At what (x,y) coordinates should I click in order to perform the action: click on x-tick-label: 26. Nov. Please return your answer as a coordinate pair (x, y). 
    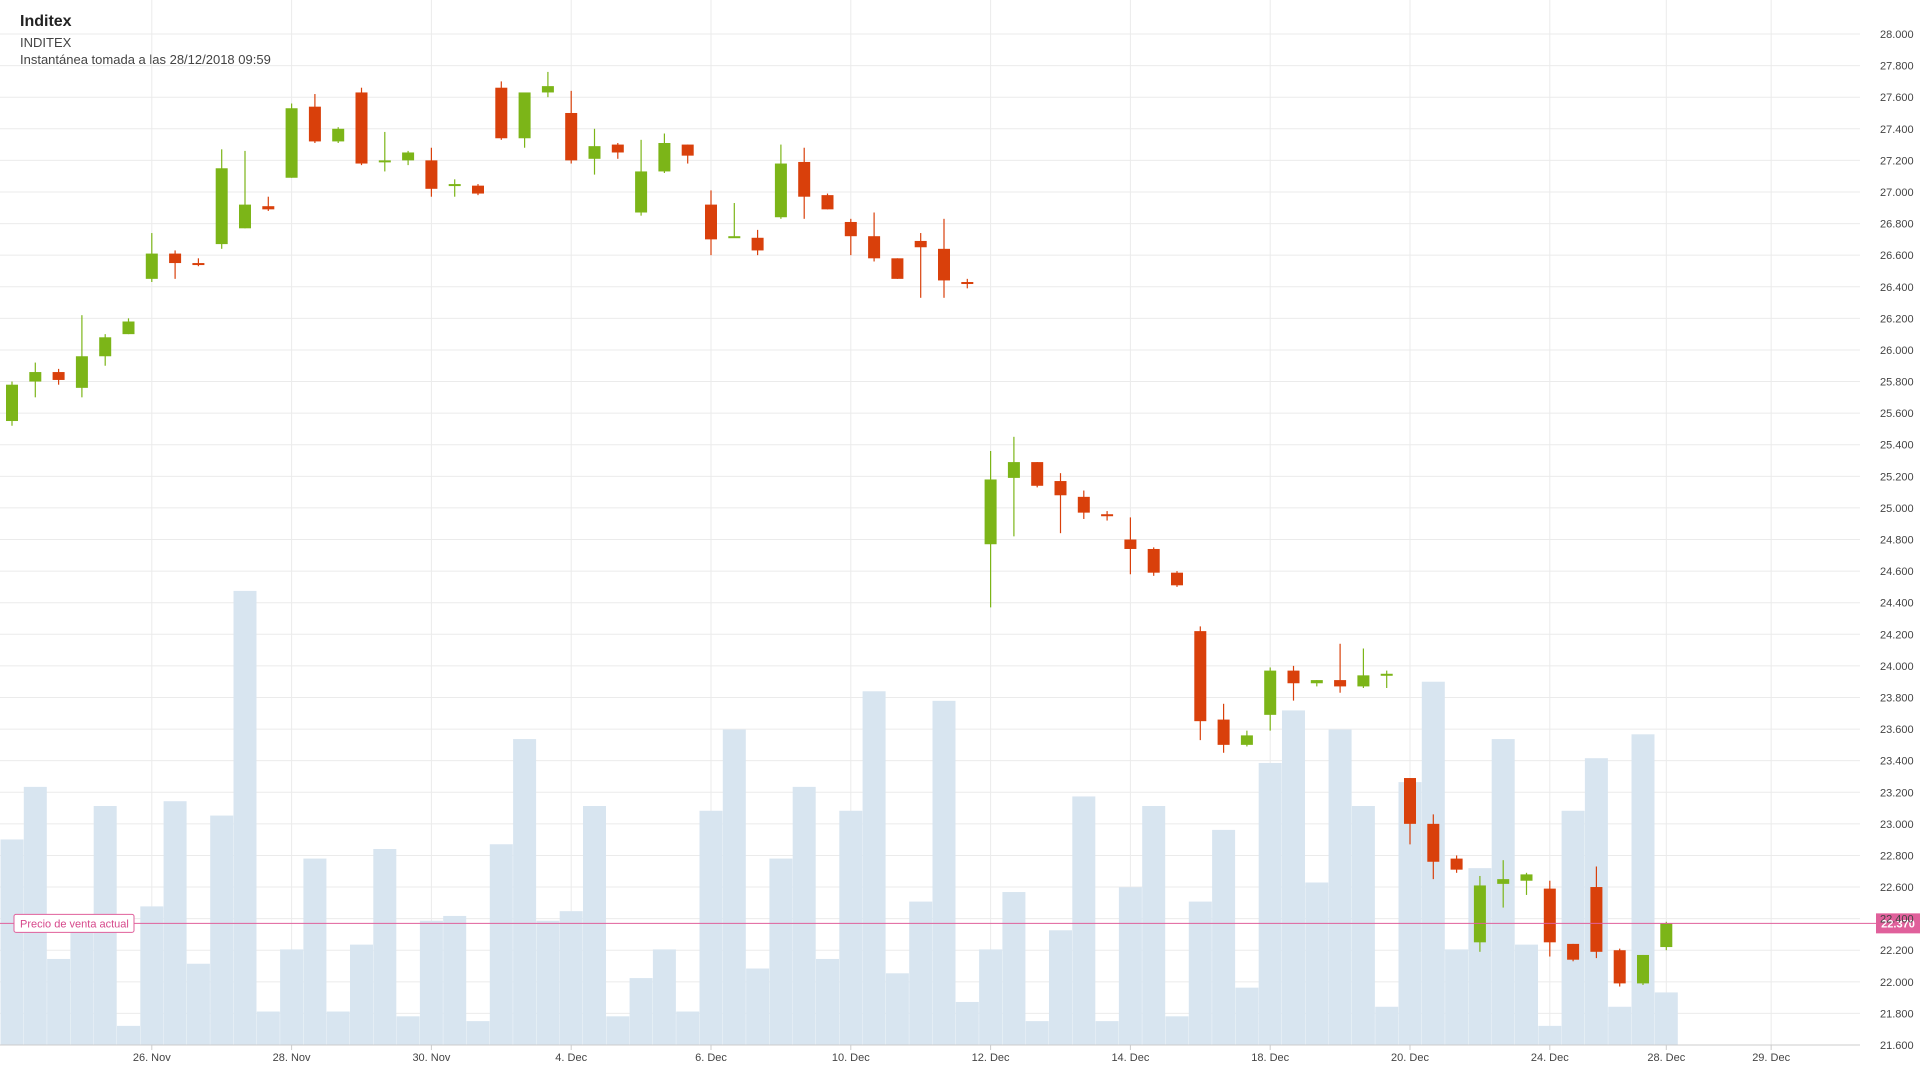
    Looking at the image, I should click on (152, 1058).